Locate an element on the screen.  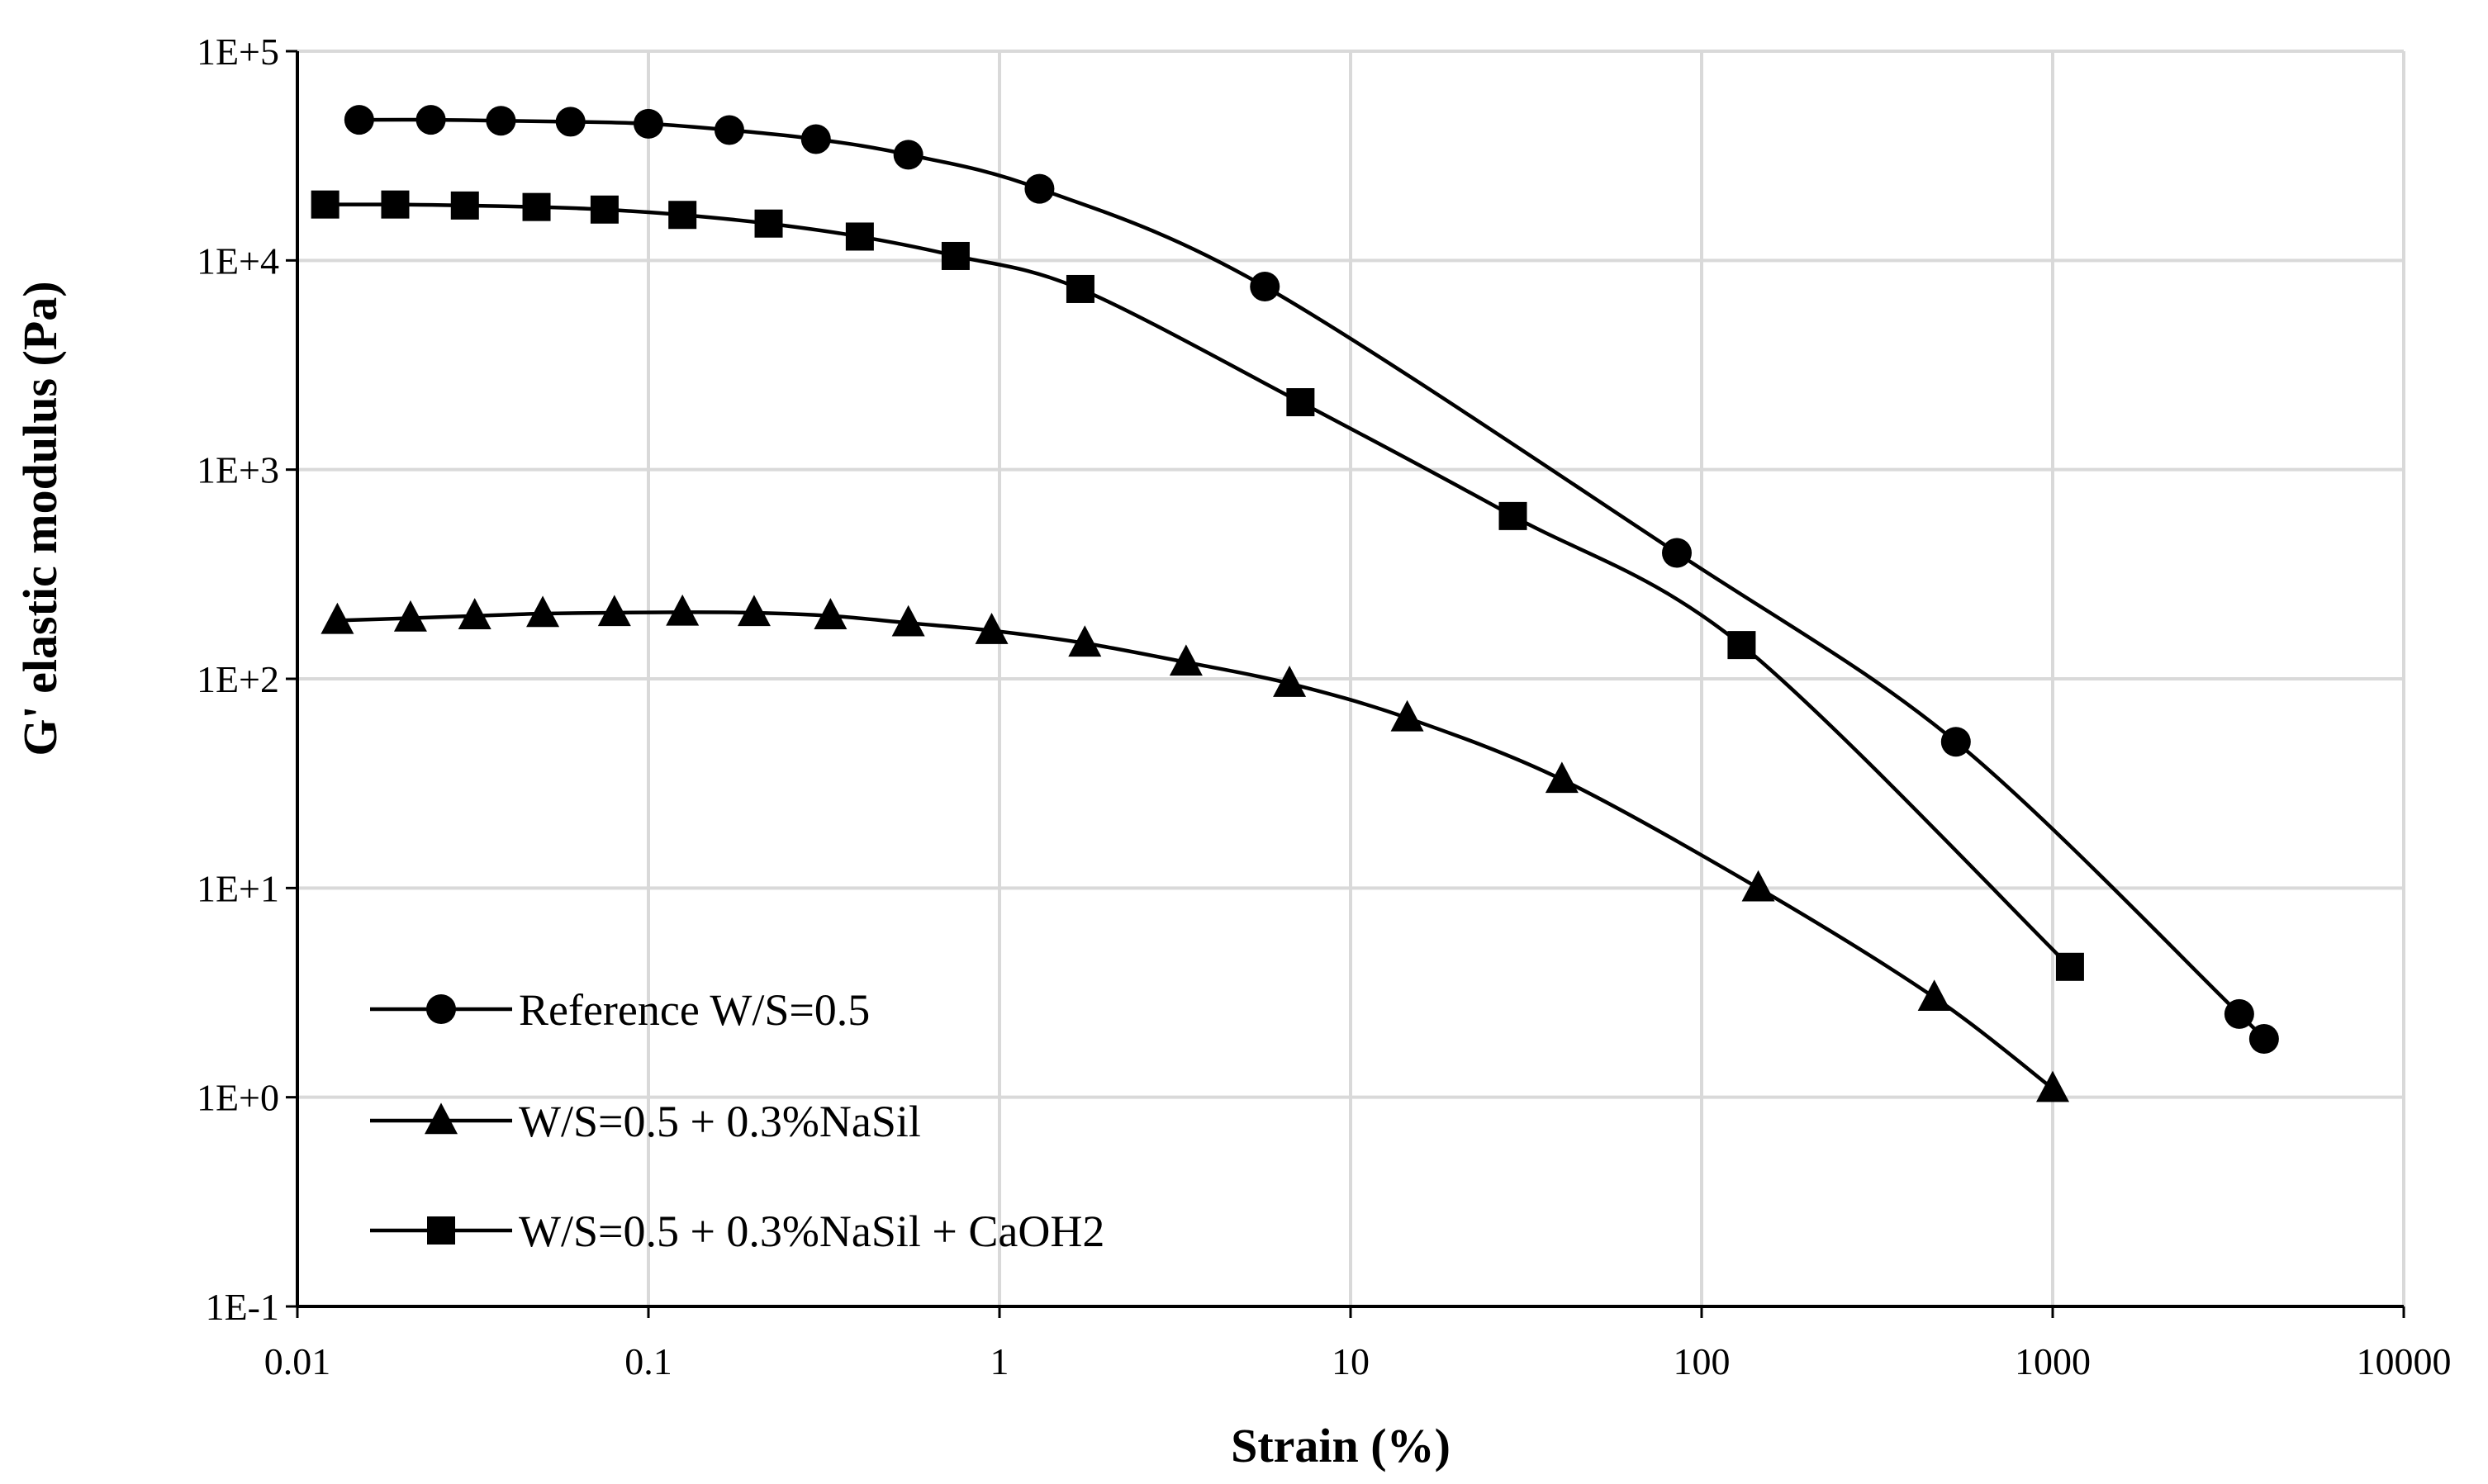
y-axis-title: G' elastic modulus (Pa) is located at coordinates (40, 518).